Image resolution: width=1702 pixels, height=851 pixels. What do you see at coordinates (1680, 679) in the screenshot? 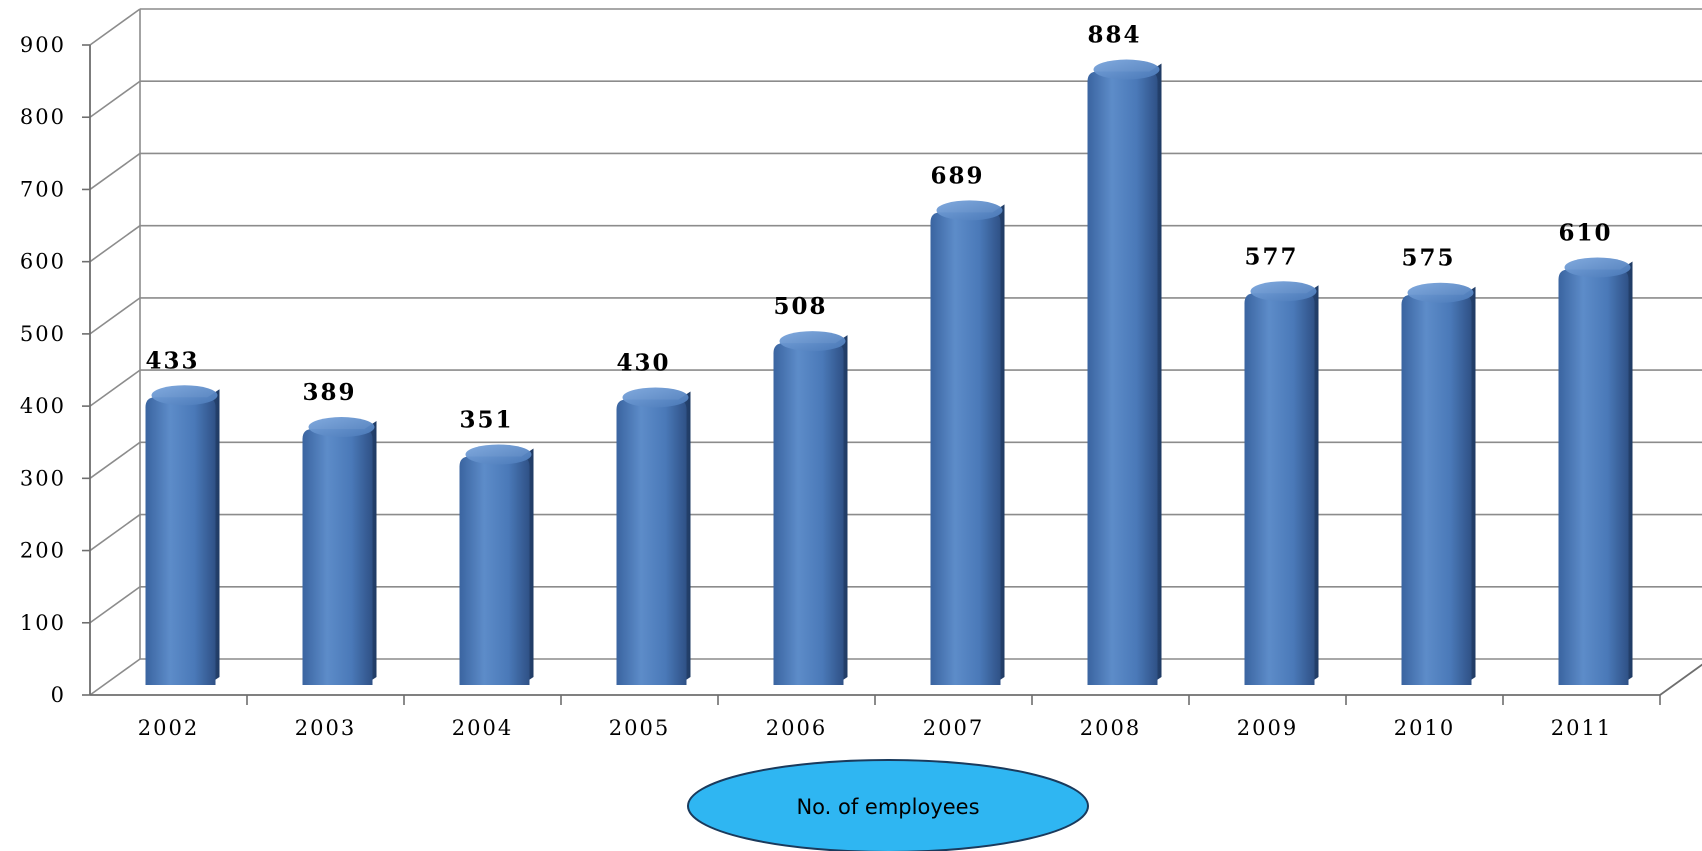
I see `floor-edge` at bounding box center [1680, 679].